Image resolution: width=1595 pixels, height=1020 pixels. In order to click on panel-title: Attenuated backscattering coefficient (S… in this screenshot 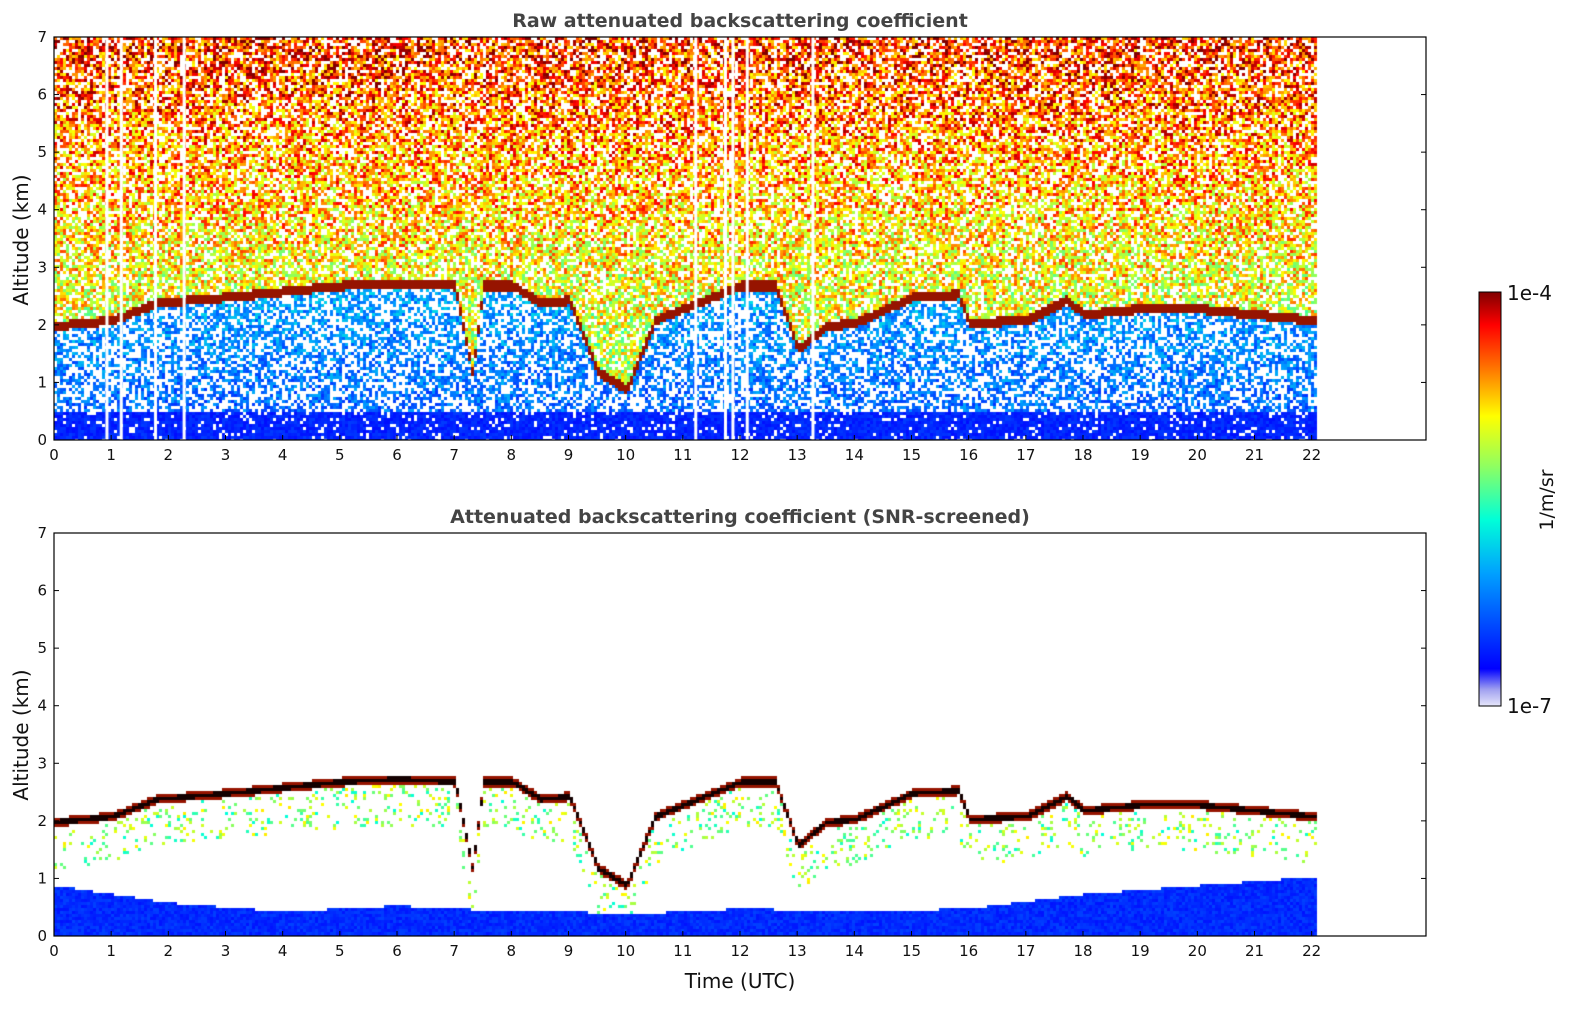, I will do `click(740, 517)`.